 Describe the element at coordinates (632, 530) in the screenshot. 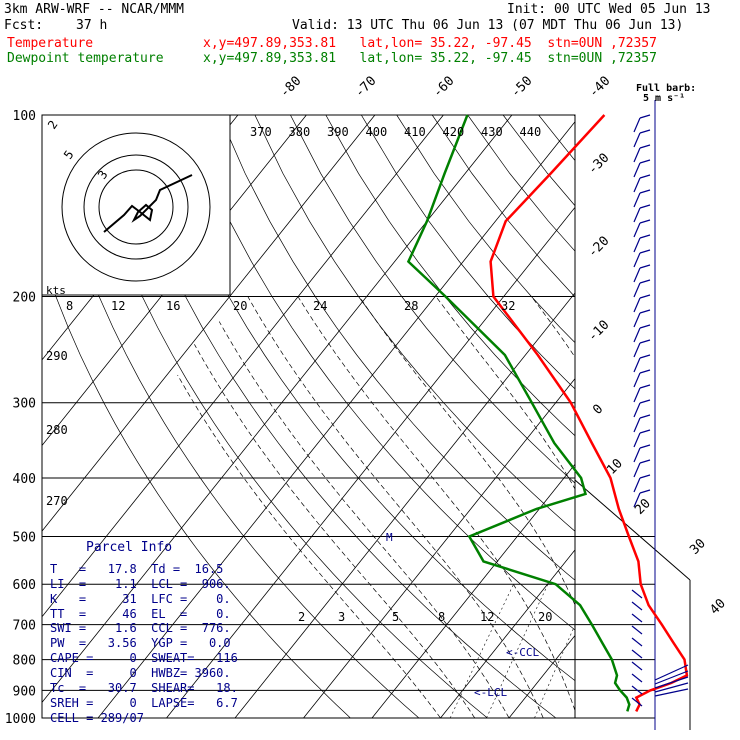

I see `frame-edge` at that location.